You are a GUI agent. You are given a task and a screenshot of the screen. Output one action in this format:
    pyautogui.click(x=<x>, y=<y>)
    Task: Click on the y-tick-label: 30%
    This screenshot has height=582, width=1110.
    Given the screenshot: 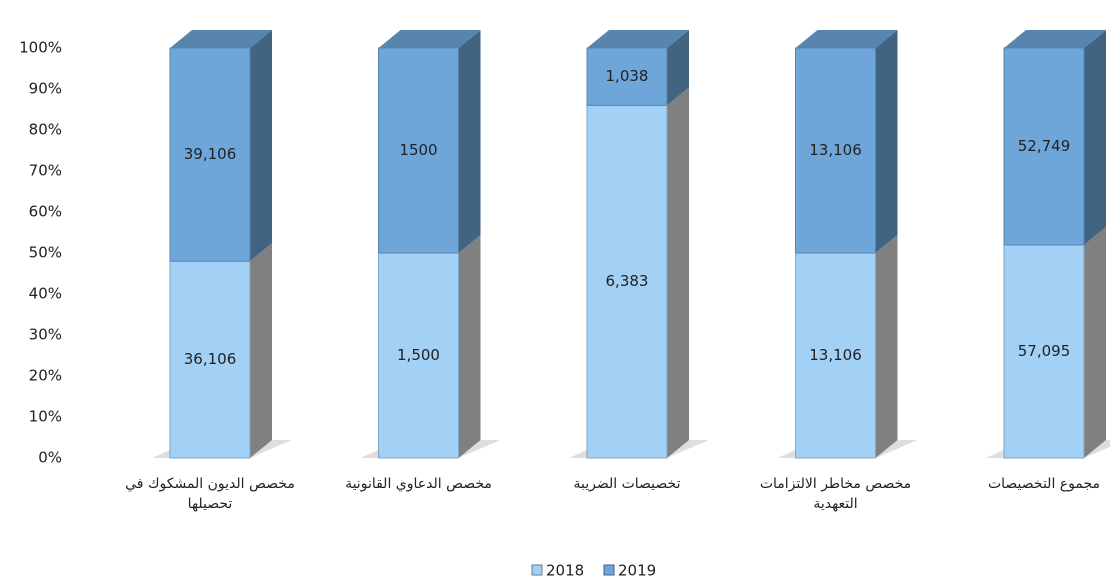 What is the action you would take?
    pyautogui.click(x=45, y=335)
    